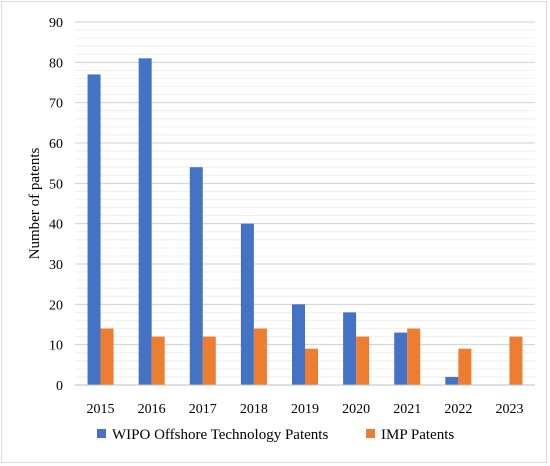 Image resolution: width=550 pixels, height=466 pixels. I want to click on y-tick-label: 30, so click(56, 265).